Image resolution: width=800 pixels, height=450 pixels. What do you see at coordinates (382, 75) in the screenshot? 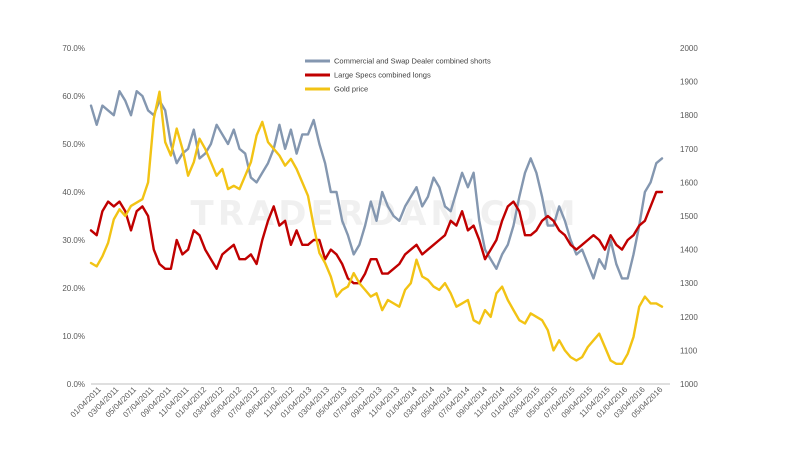
I see `legend-label: Large Specs combined longs` at bounding box center [382, 75].